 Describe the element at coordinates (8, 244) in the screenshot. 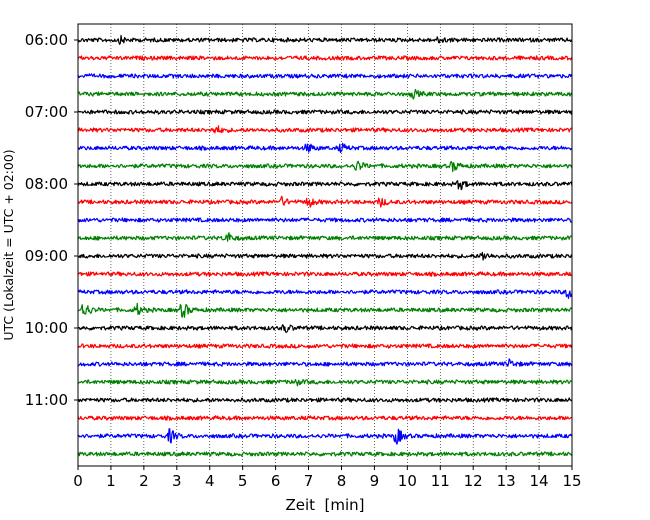

I see `y-axis-label: UTC (Lokalzeit = UTC + 02:00)` at that location.